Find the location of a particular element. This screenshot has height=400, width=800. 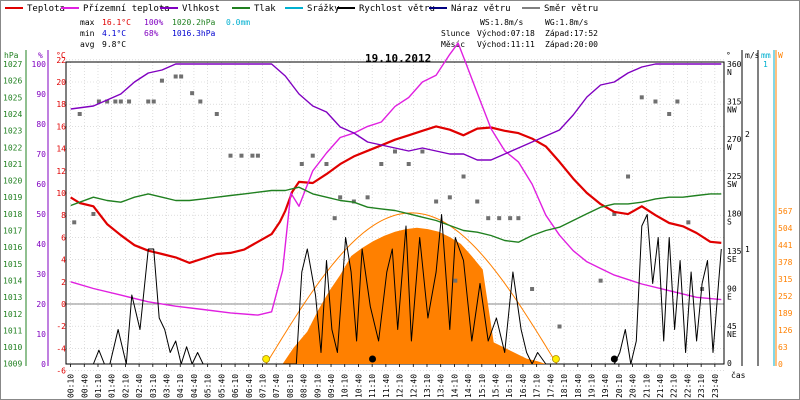

moon-set: Západ:20:00 is located at coordinates (571, 44).